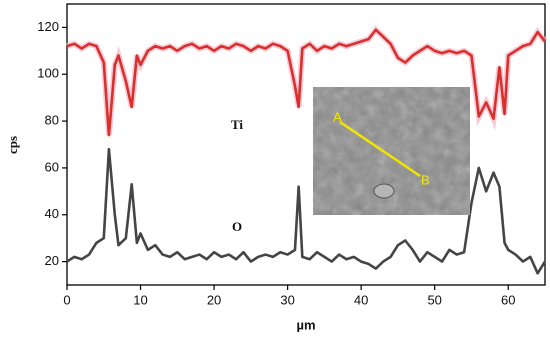 The height and width of the screenshot is (340, 550). I want to click on y-tick-label: 120, so click(48, 26).